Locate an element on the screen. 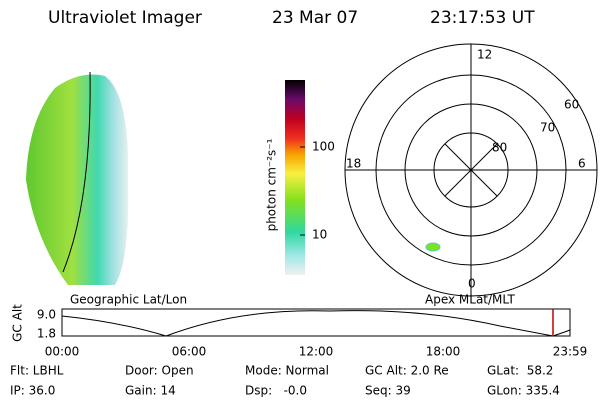  y-tick-label: 1.8 is located at coordinates (46, 334).